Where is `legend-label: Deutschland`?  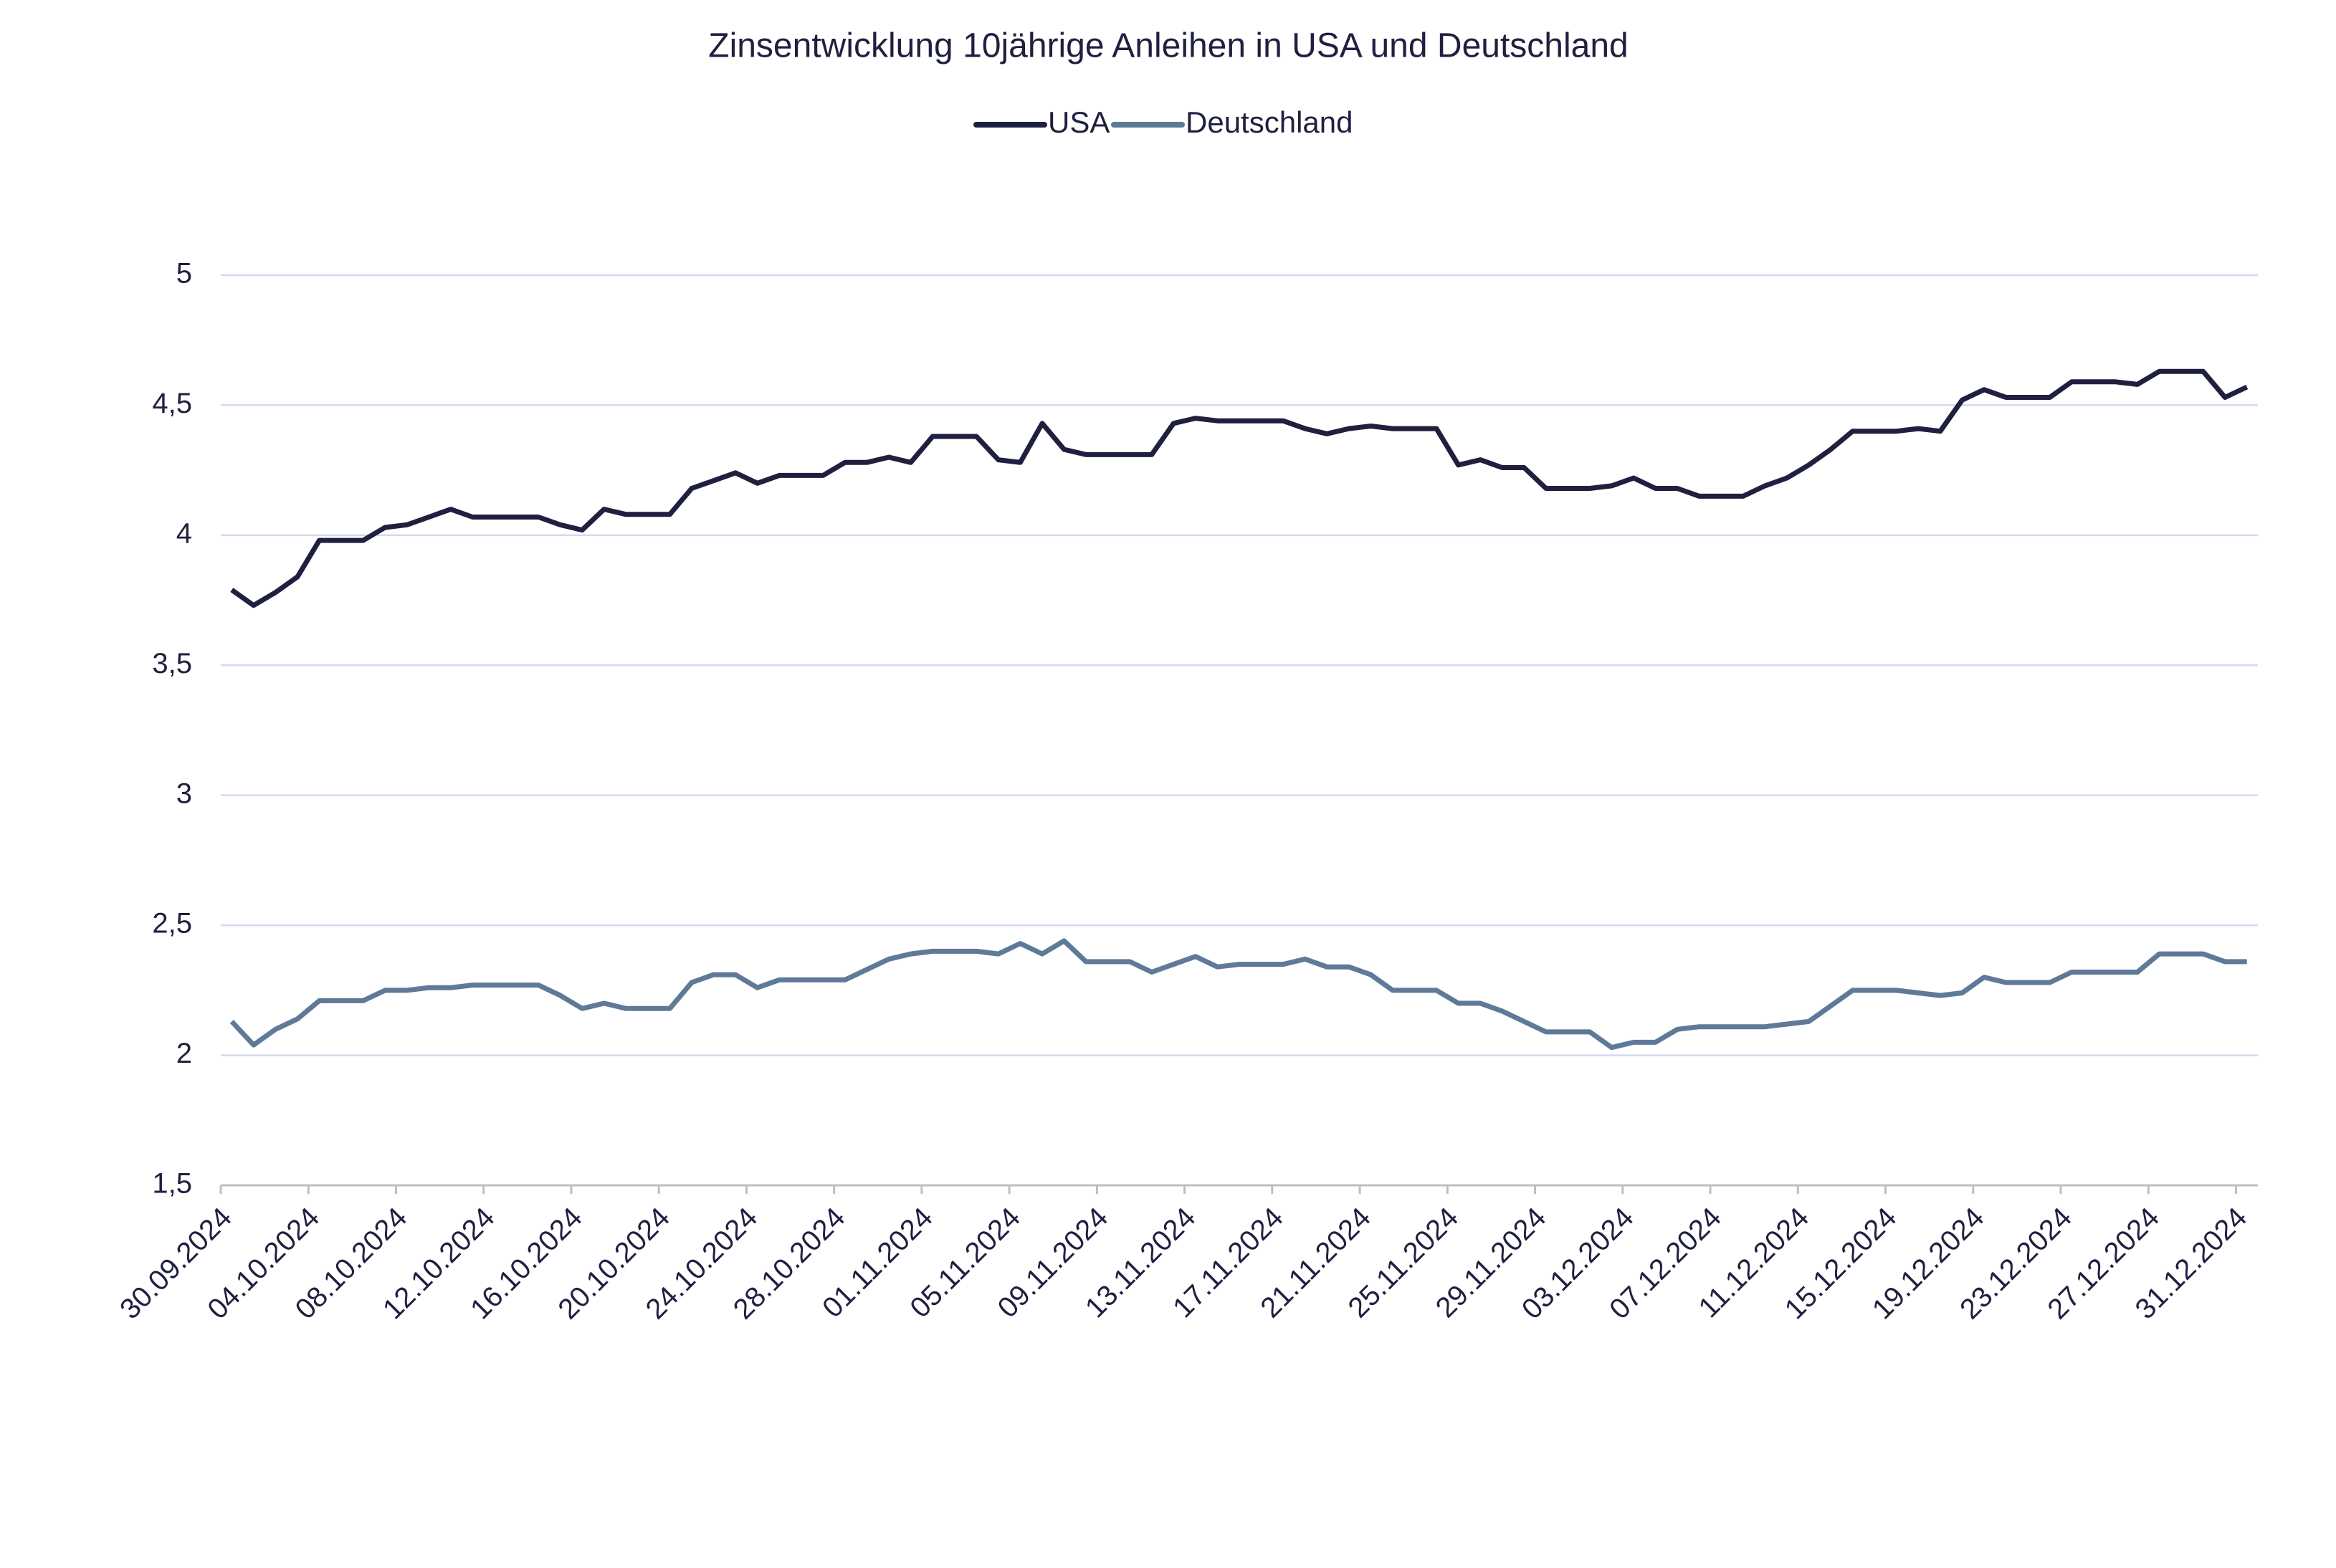
legend-label: Deutschland is located at coordinates (1270, 122).